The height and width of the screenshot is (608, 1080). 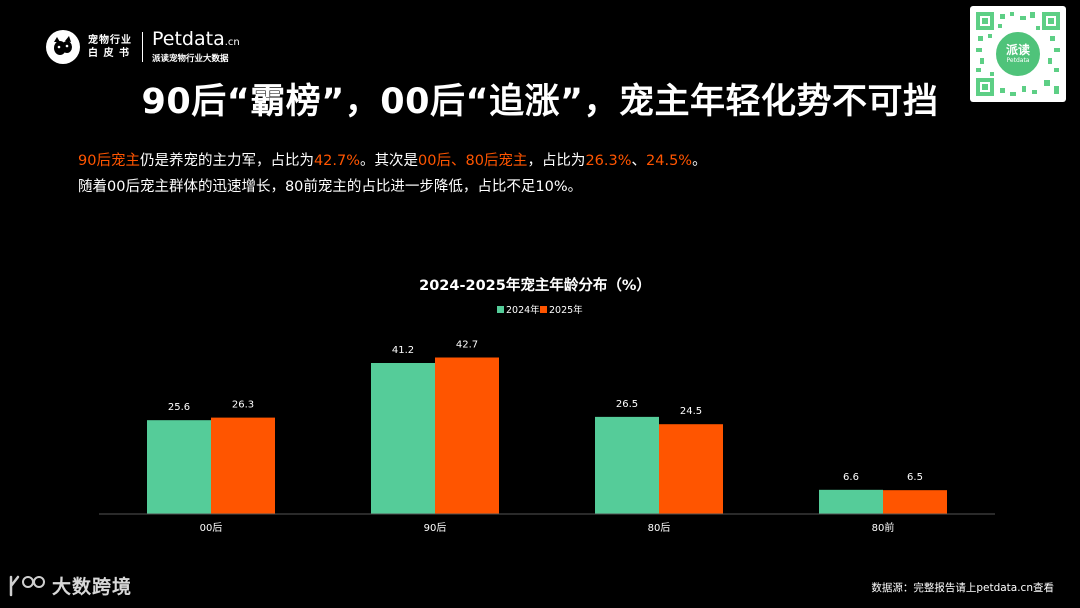 I want to click on description-text: ，占比为, so click(x=556, y=161).